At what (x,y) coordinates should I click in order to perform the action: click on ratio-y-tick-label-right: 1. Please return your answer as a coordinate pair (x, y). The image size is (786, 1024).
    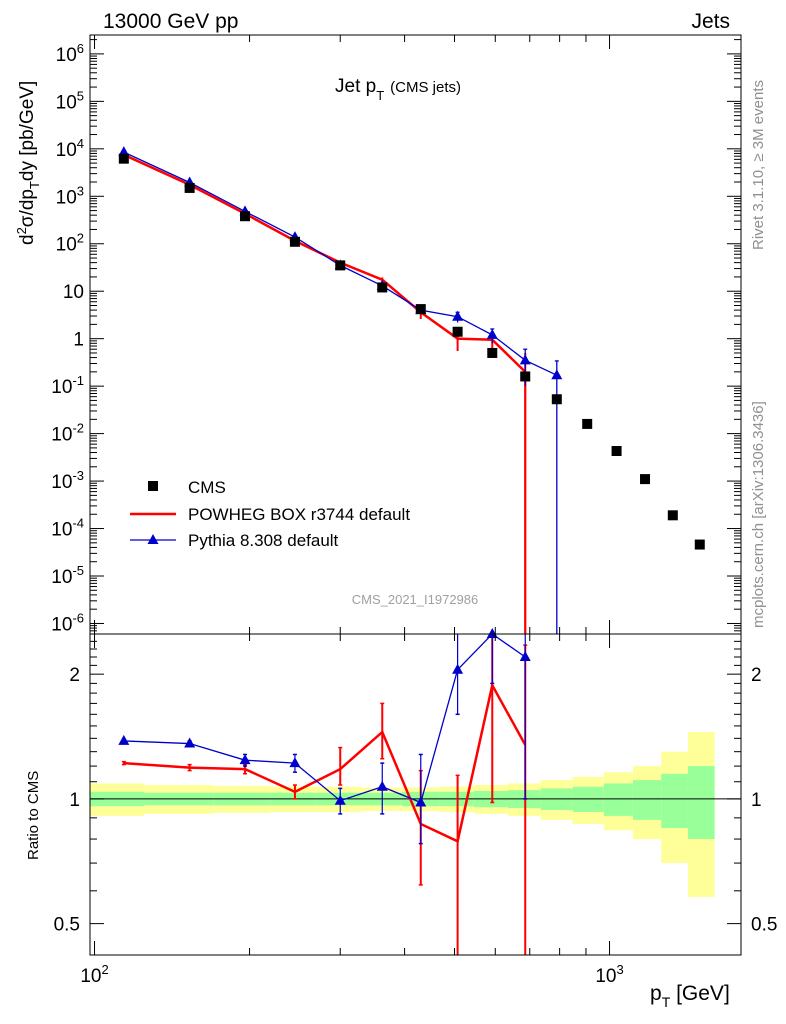
    Looking at the image, I should click on (756, 800).